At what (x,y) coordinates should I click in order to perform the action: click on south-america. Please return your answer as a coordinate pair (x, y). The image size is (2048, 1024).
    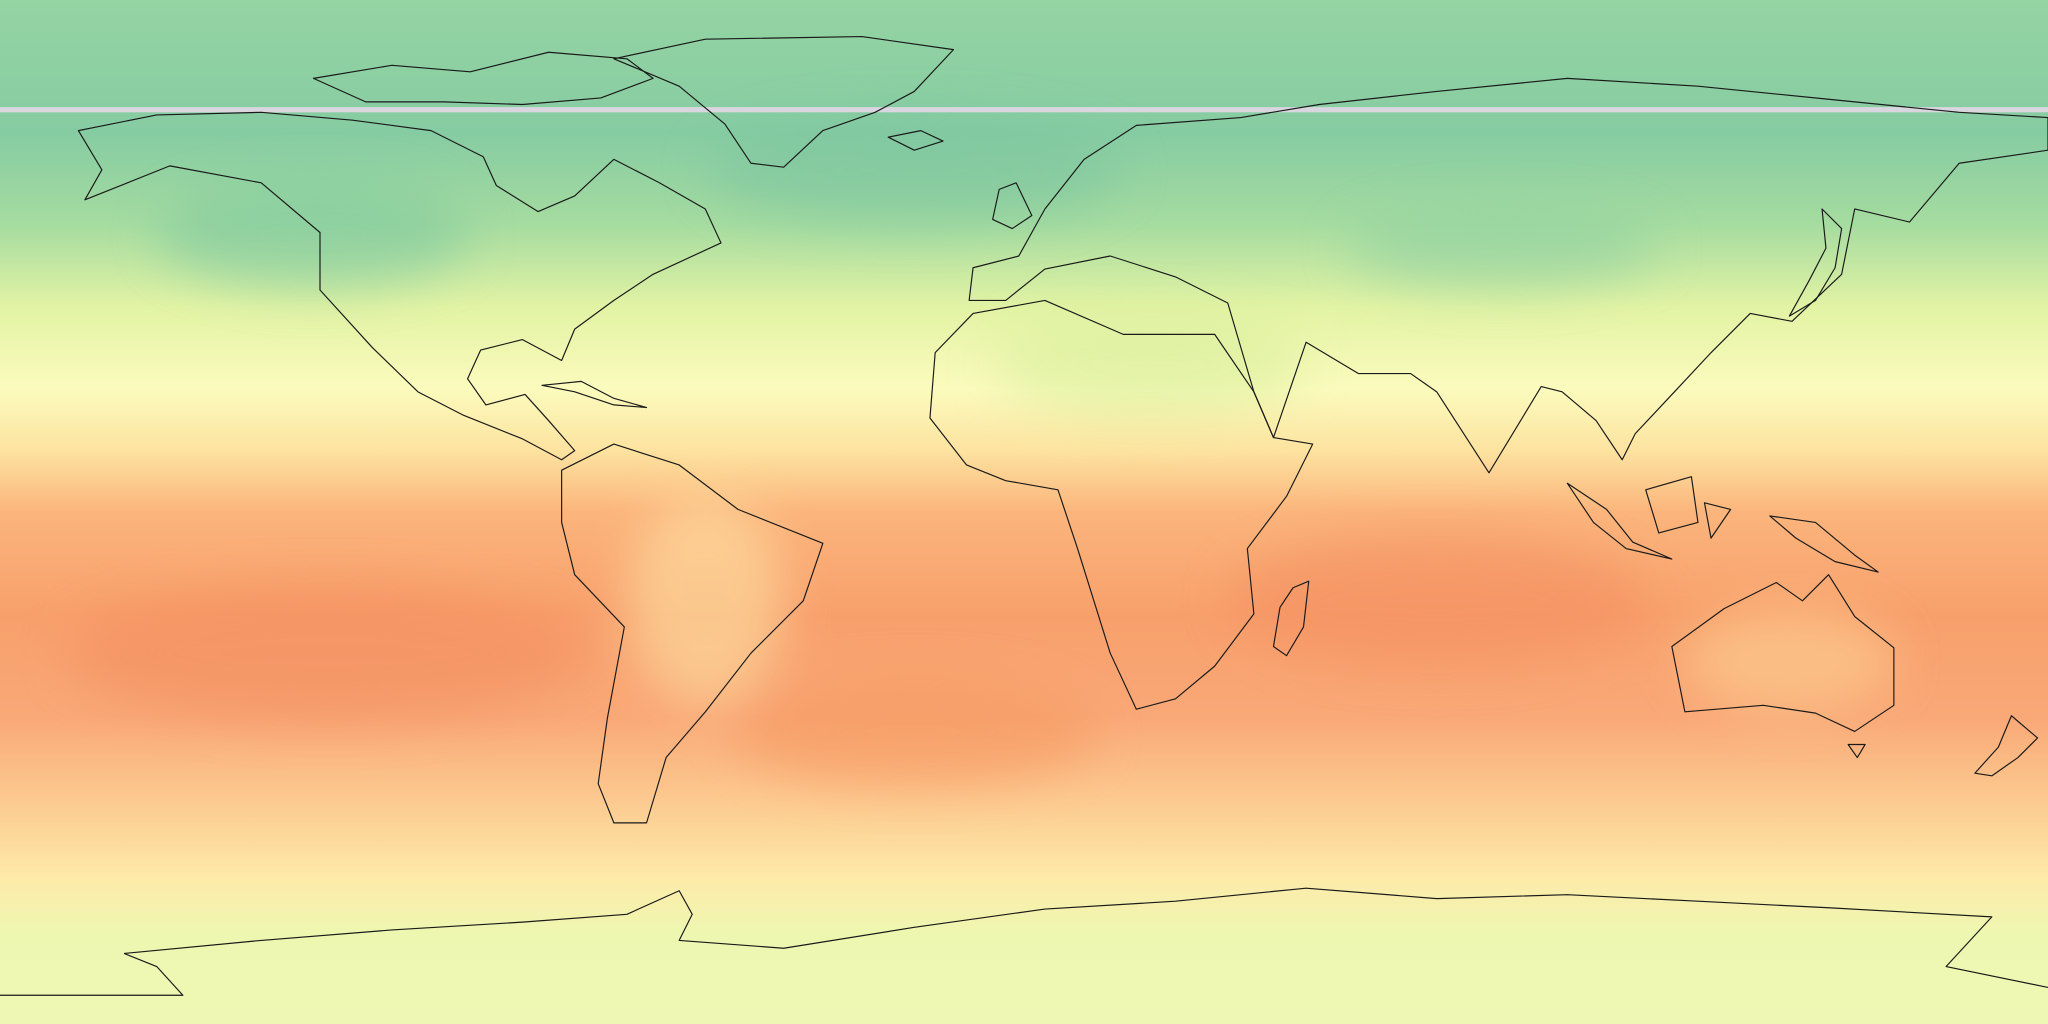
    Looking at the image, I should click on (692, 633).